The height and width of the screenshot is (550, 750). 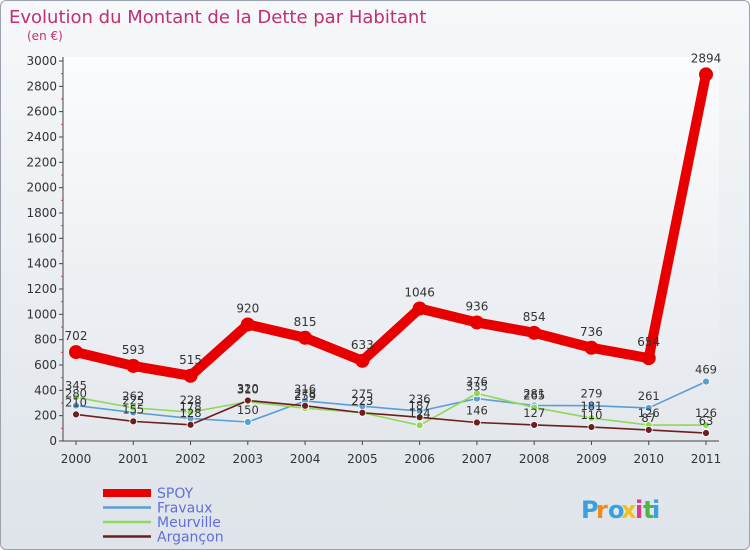 I want to click on y-tick-label: 1600, so click(x=41, y=238).